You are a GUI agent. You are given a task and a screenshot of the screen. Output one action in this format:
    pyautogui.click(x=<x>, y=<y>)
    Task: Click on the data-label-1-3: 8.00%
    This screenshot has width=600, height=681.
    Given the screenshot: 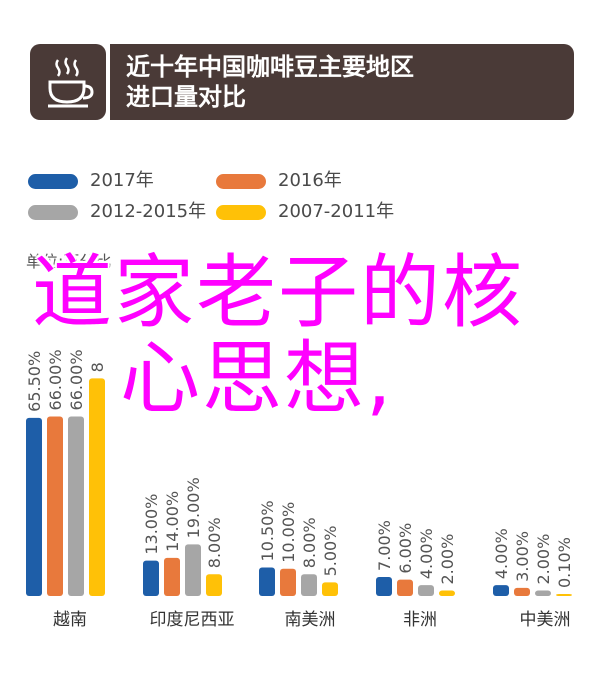 What is the action you would take?
    pyautogui.click(x=214, y=542)
    